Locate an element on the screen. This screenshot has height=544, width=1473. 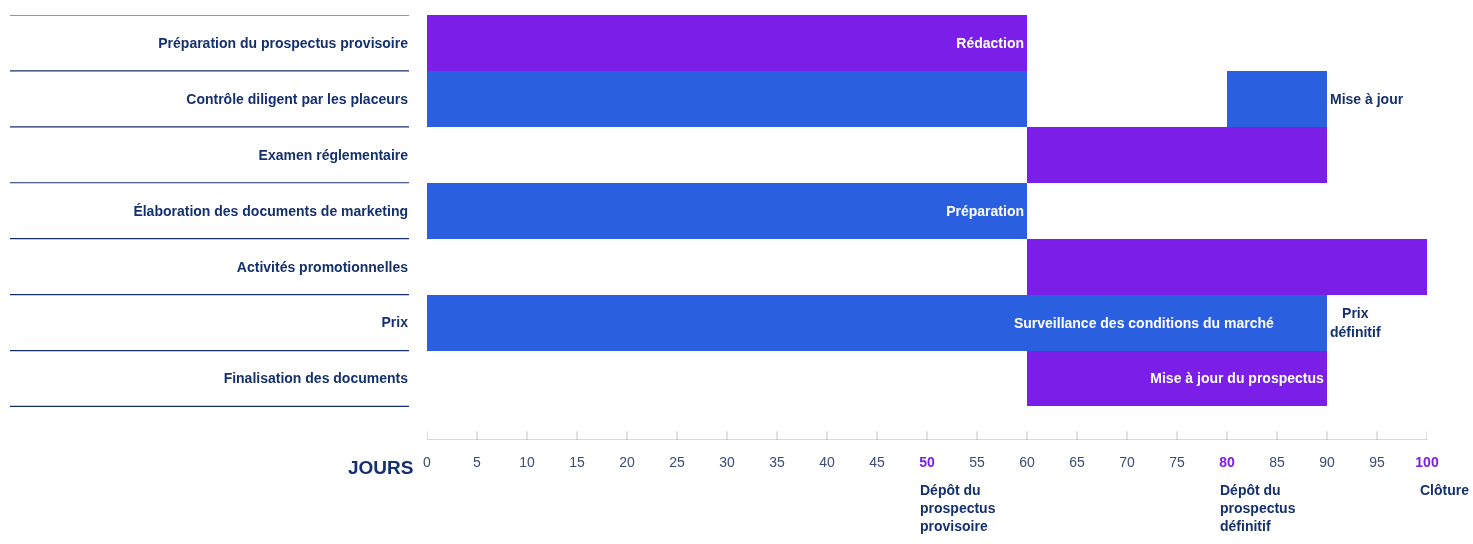
x-tick-label: 40 is located at coordinates (827, 462).